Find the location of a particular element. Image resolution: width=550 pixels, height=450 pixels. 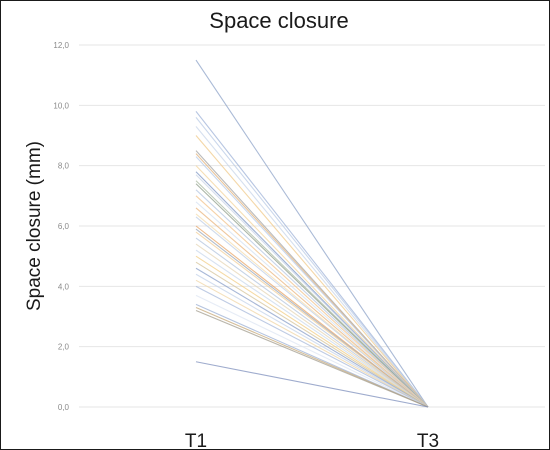

chart-title: Space closure is located at coordinates (278, 20).